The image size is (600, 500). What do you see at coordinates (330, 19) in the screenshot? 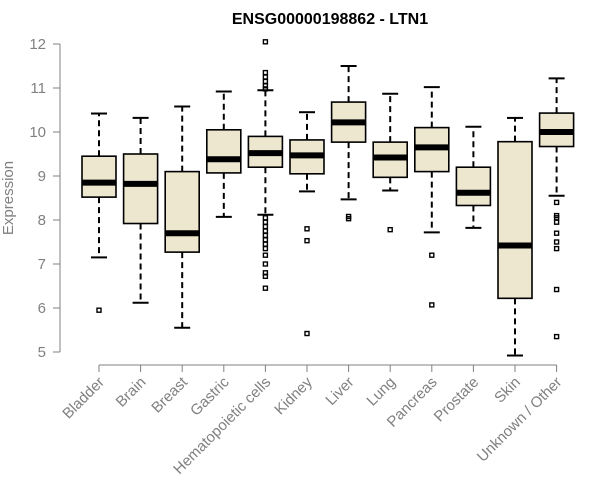
I see `chart-title: ENSG00000198862 - LTN1` at bounding box center [330, 19].